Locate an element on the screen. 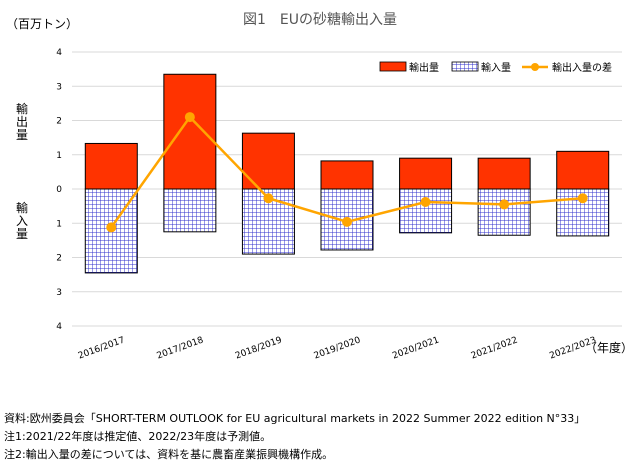  x-tick-label: 2018/2019 is located at coordinates (259, 348).